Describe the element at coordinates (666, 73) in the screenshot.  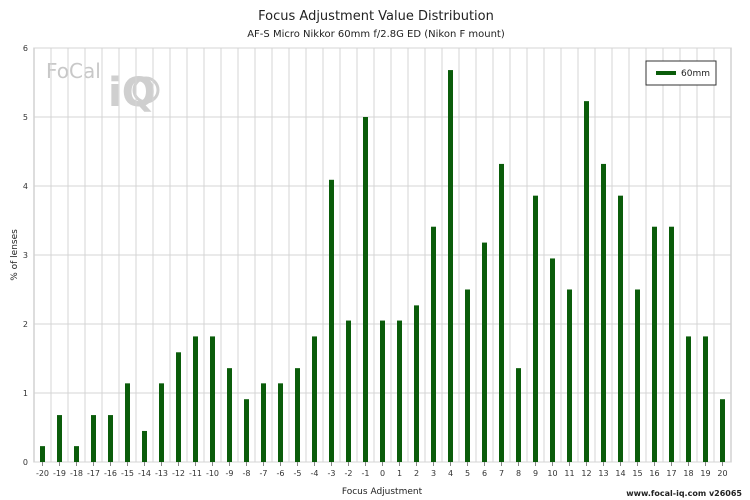
I see `legend-swatch` at that location.